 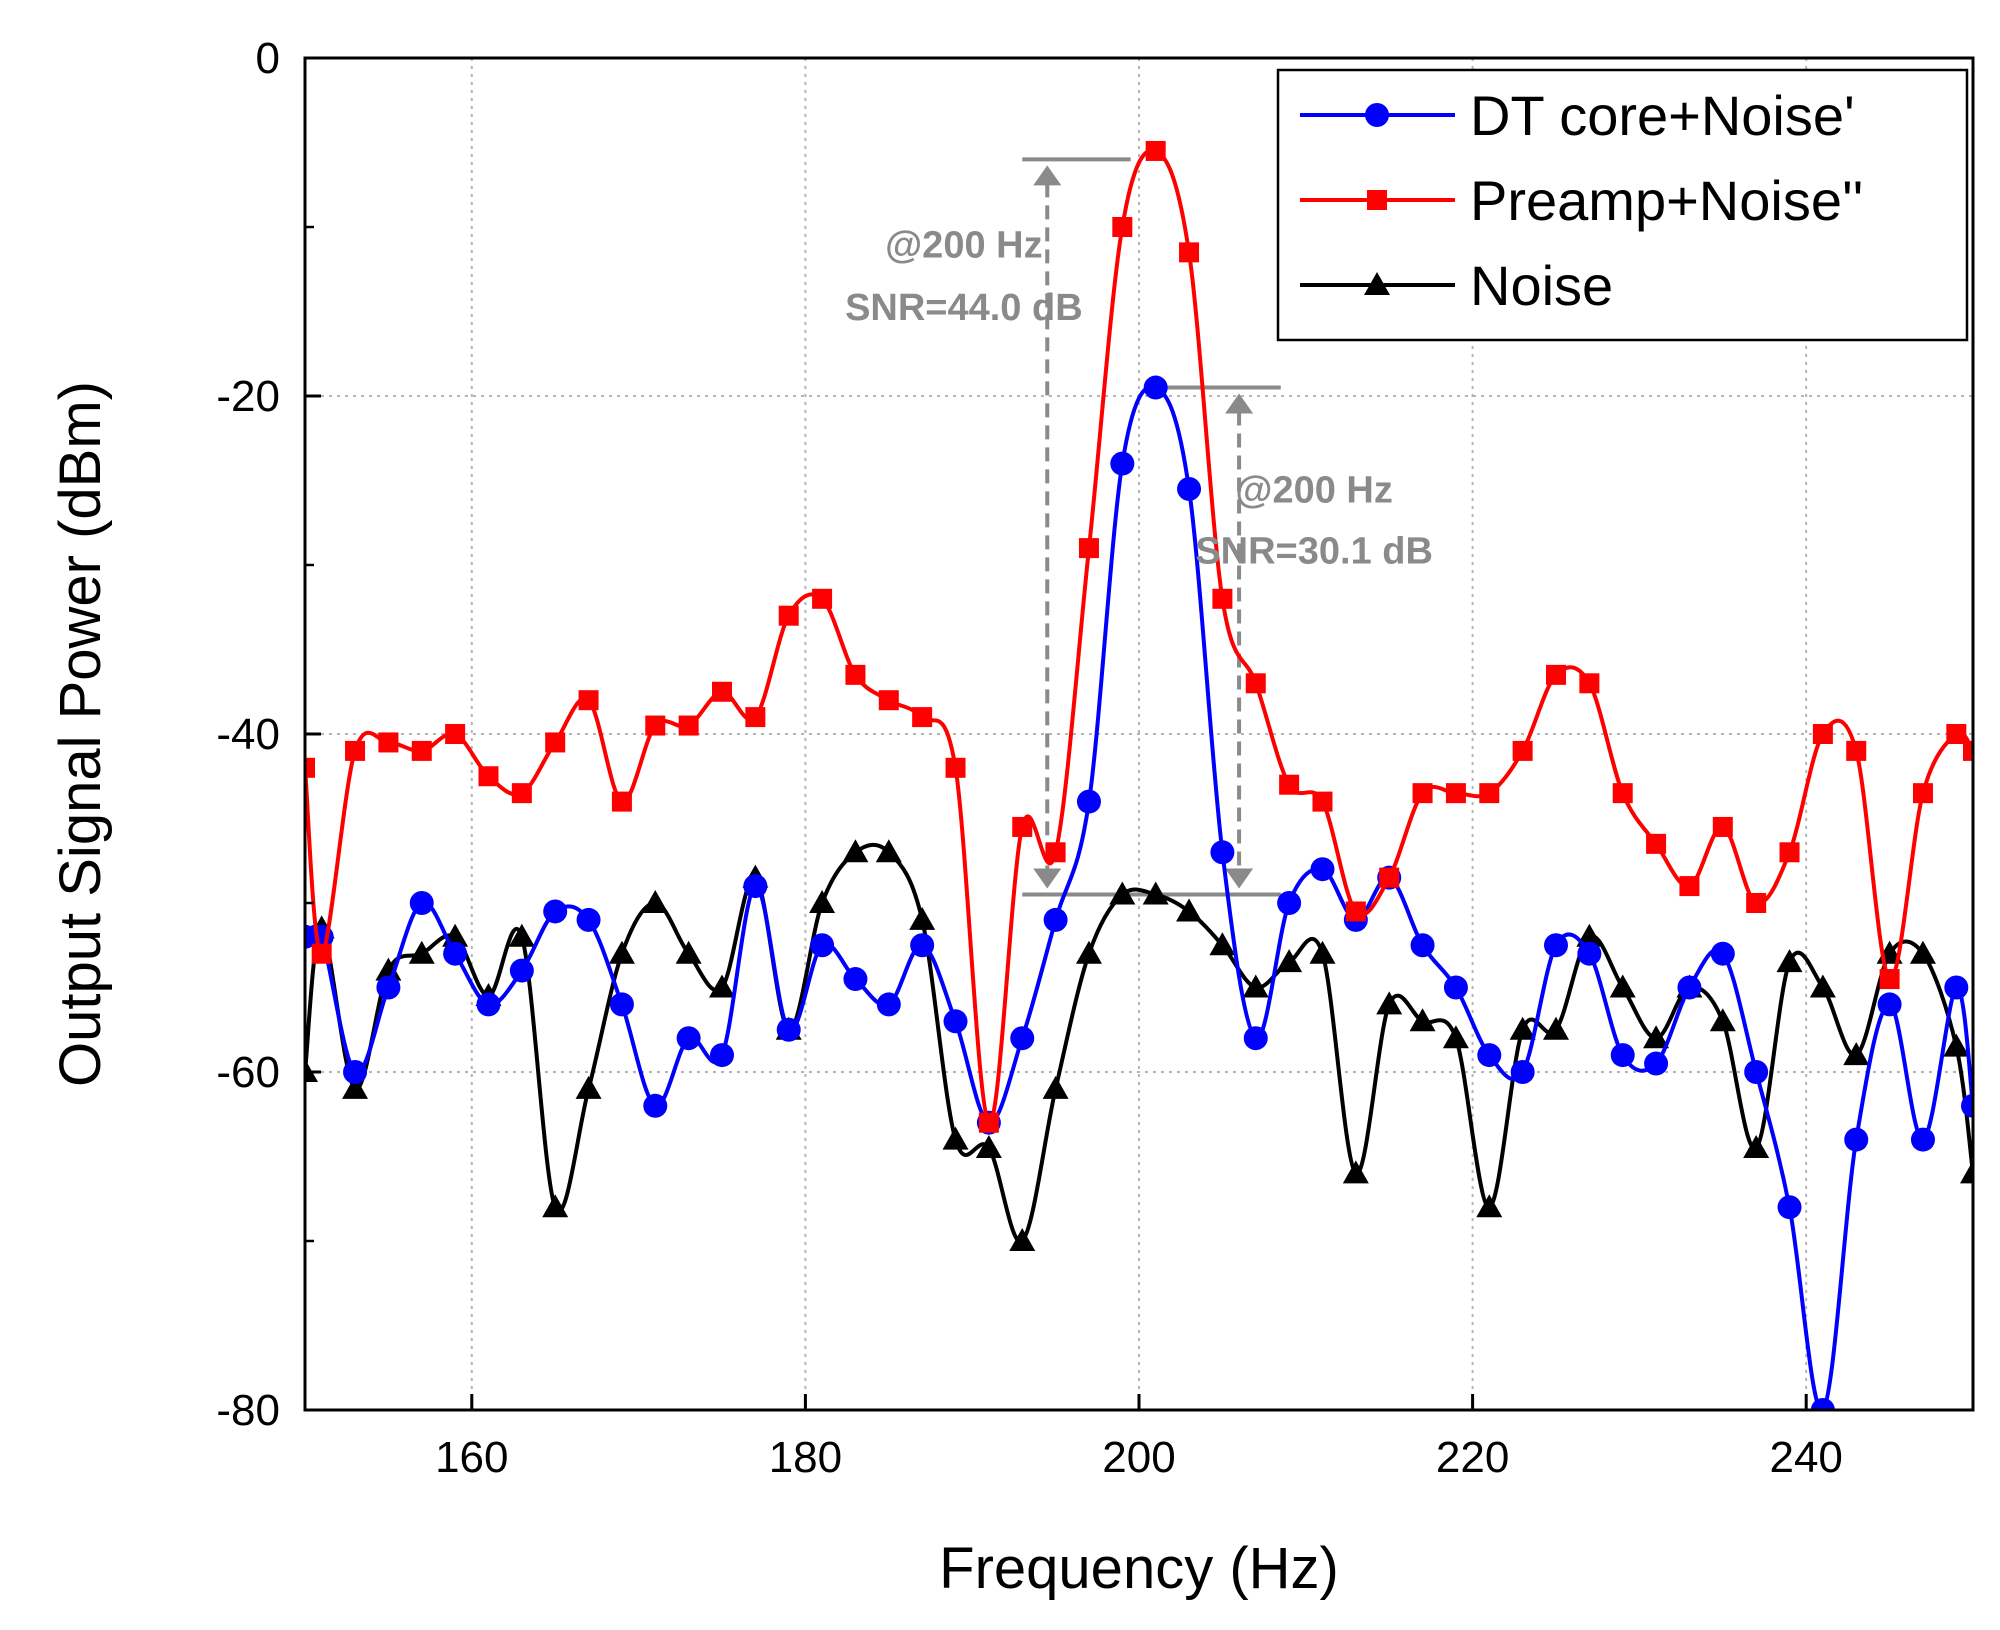 What do you see at coordinates (1662, 115) in the screenshot?
I see `legend-label-dt-core: DT core+Noise'` at bounding box center [1662, 115].